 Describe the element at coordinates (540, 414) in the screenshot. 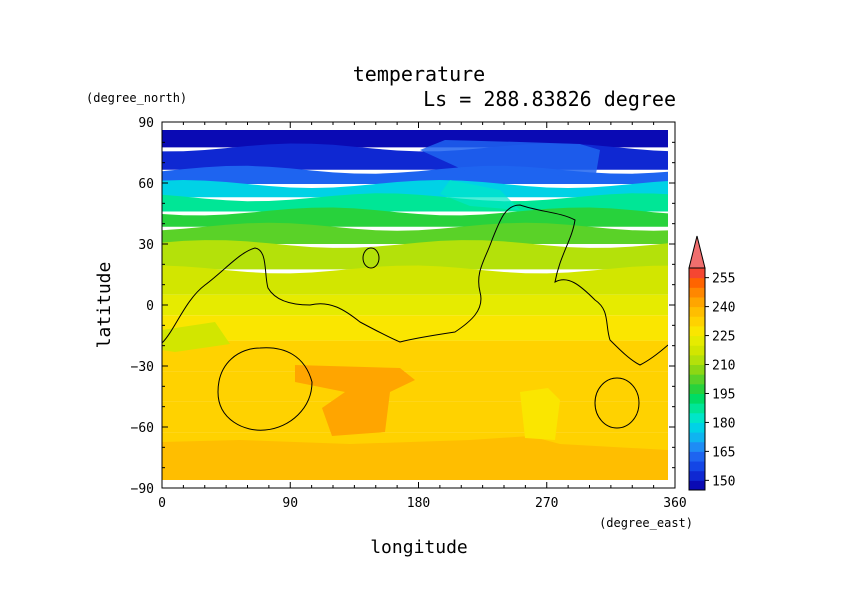

I see `yellow-patch` at that location.